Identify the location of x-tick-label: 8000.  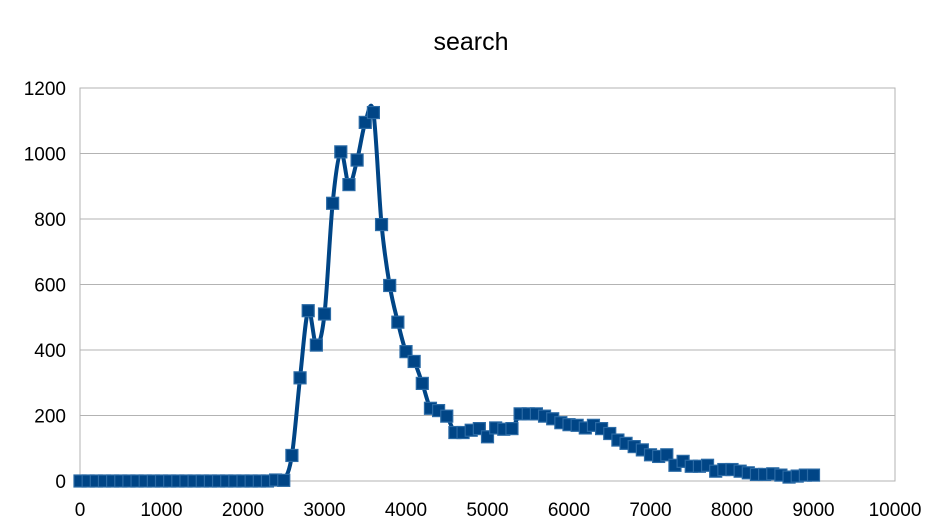
(732, 510).